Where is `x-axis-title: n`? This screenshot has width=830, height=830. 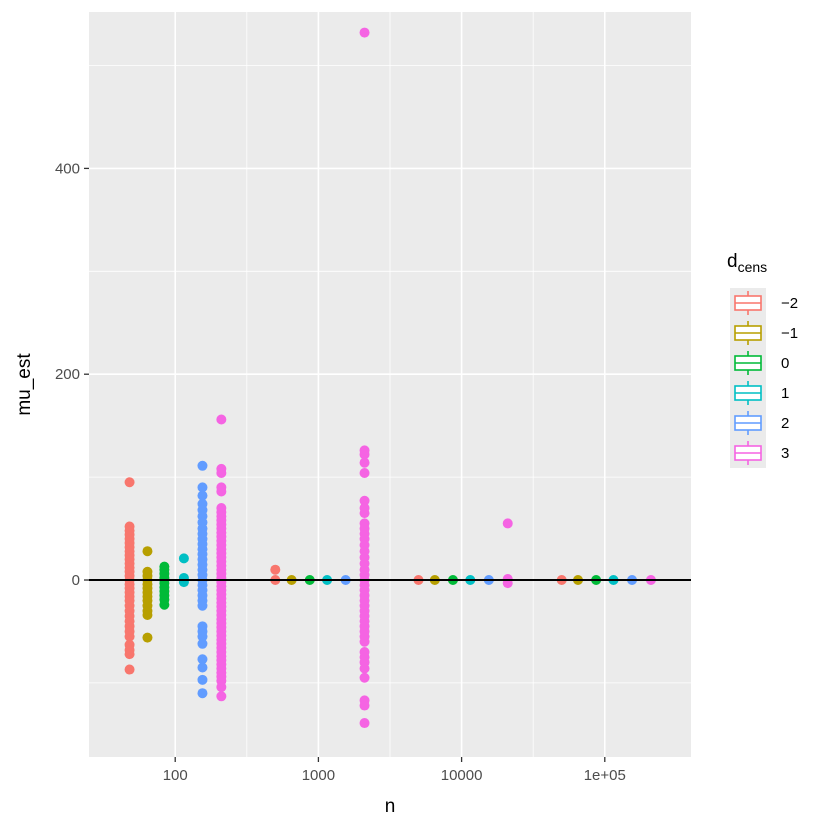 x-axis-title: n is located at coordinates (390, 806).